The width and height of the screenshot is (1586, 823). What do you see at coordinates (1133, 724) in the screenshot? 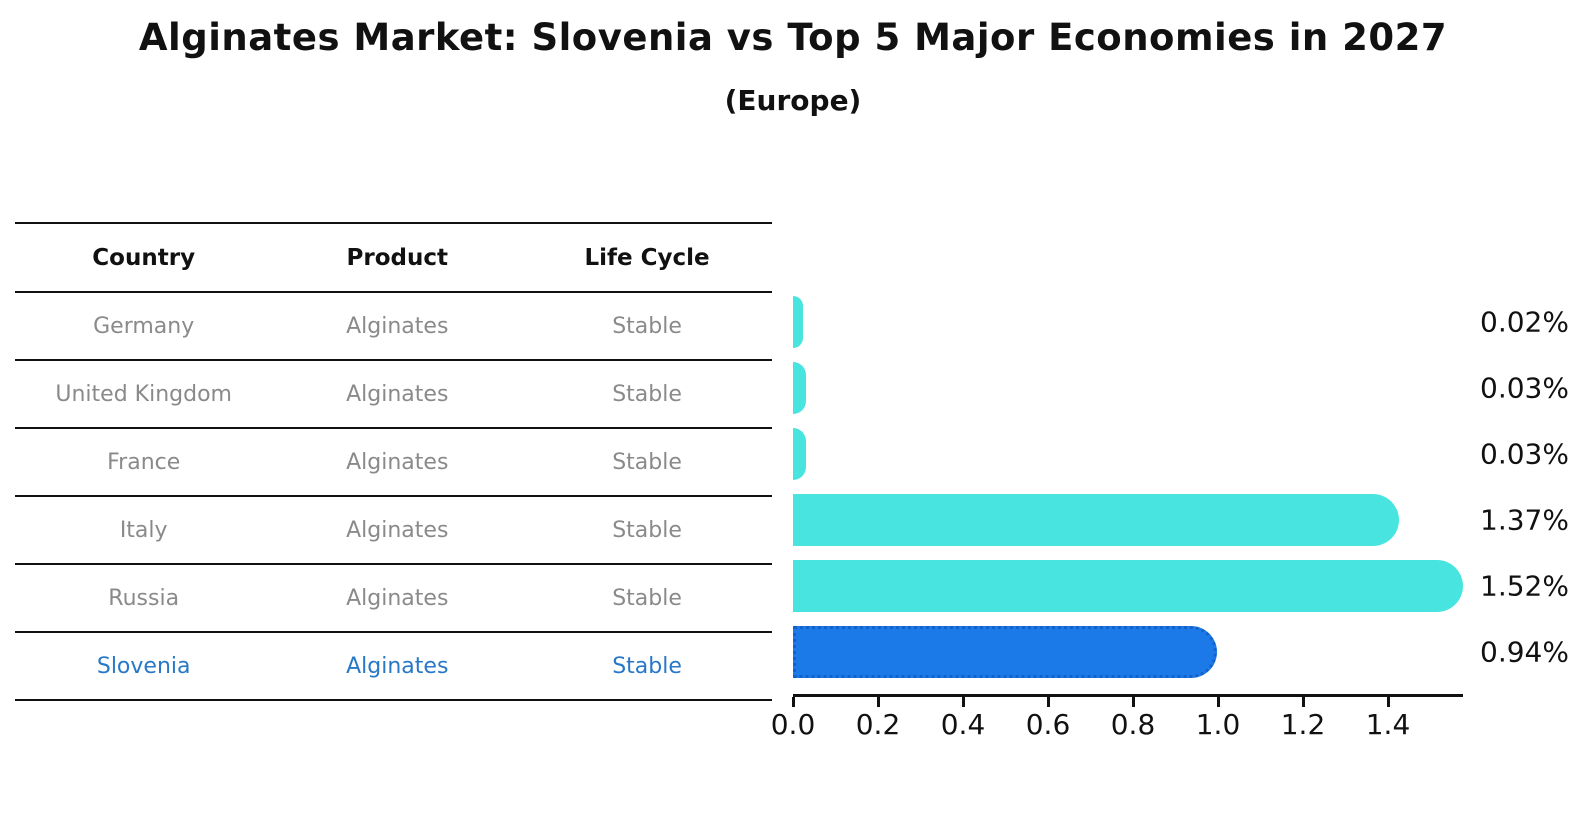
I see `x-tick-label-0.8: 0.8` at bounding box center [1133, 724].